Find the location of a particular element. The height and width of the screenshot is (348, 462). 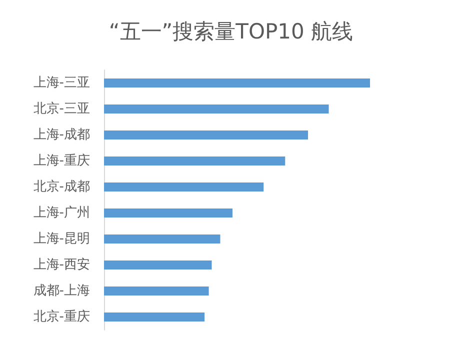

y-tick-label: 上海-成都 is located at coordinates (61, 135).